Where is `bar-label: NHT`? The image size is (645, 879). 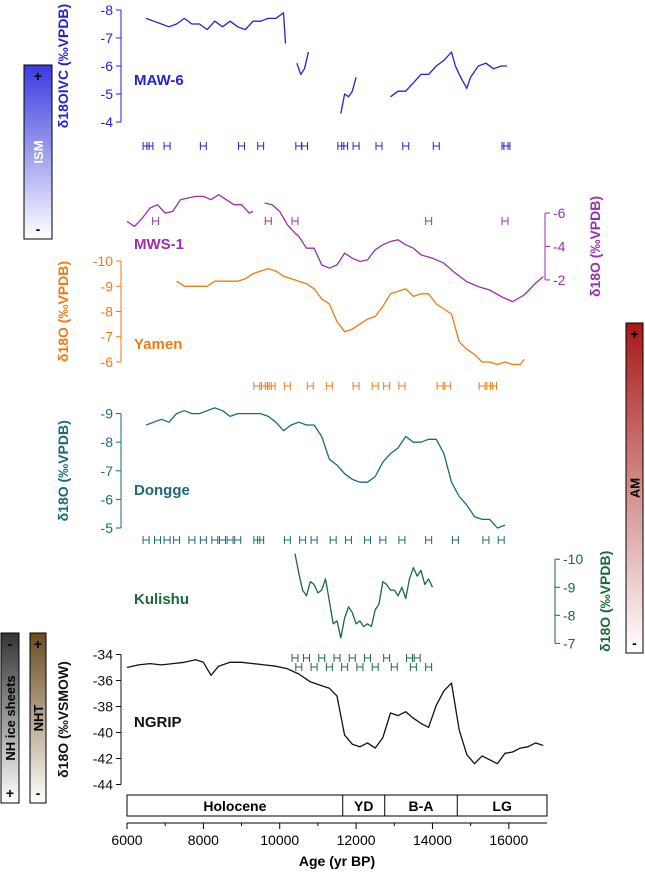 bar-label: NHT is located at coordinates (38, 718).